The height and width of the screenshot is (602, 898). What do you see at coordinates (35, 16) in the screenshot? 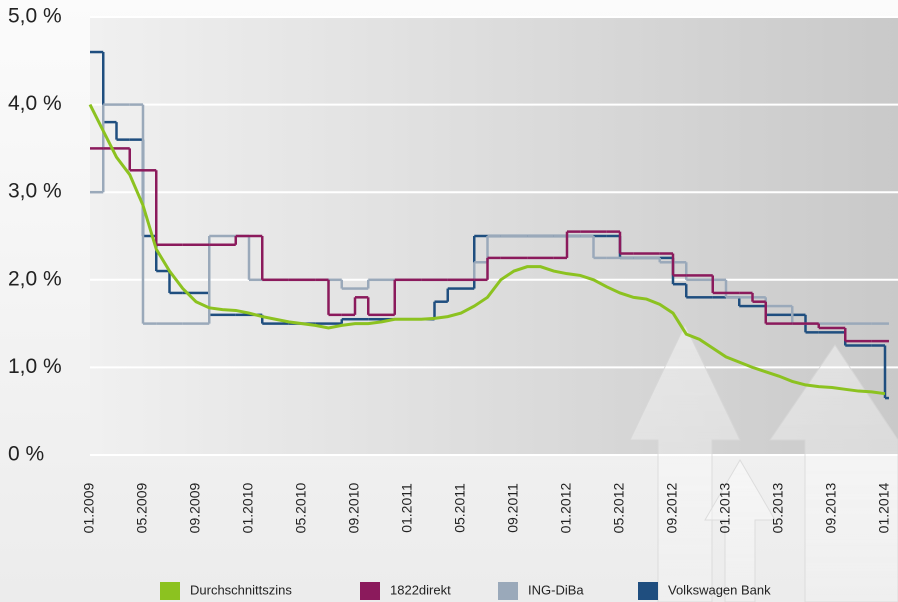
I see `y-tick-label: 5,0 %` at bounding box center [35, 16].